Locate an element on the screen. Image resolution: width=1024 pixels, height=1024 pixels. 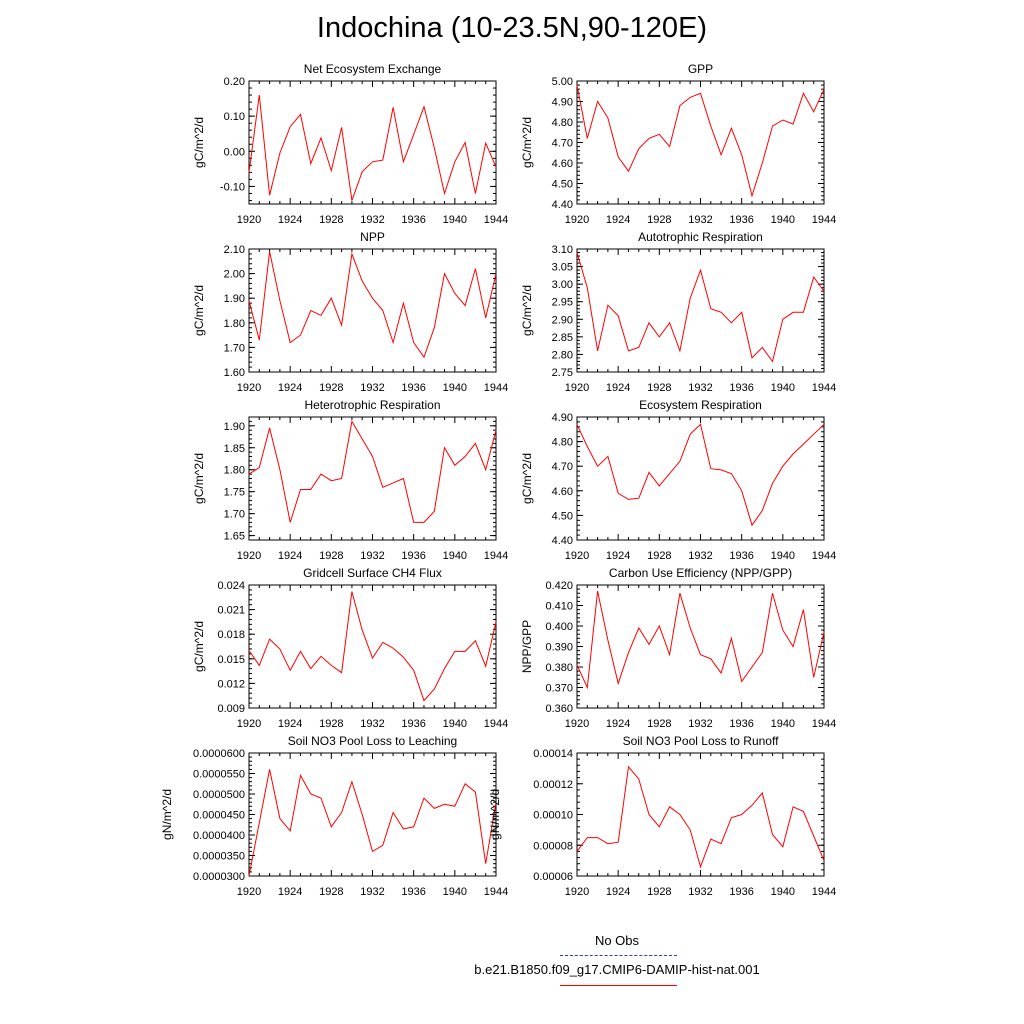
y-tick-label: 4.70 is located at coordinates (562, 144).